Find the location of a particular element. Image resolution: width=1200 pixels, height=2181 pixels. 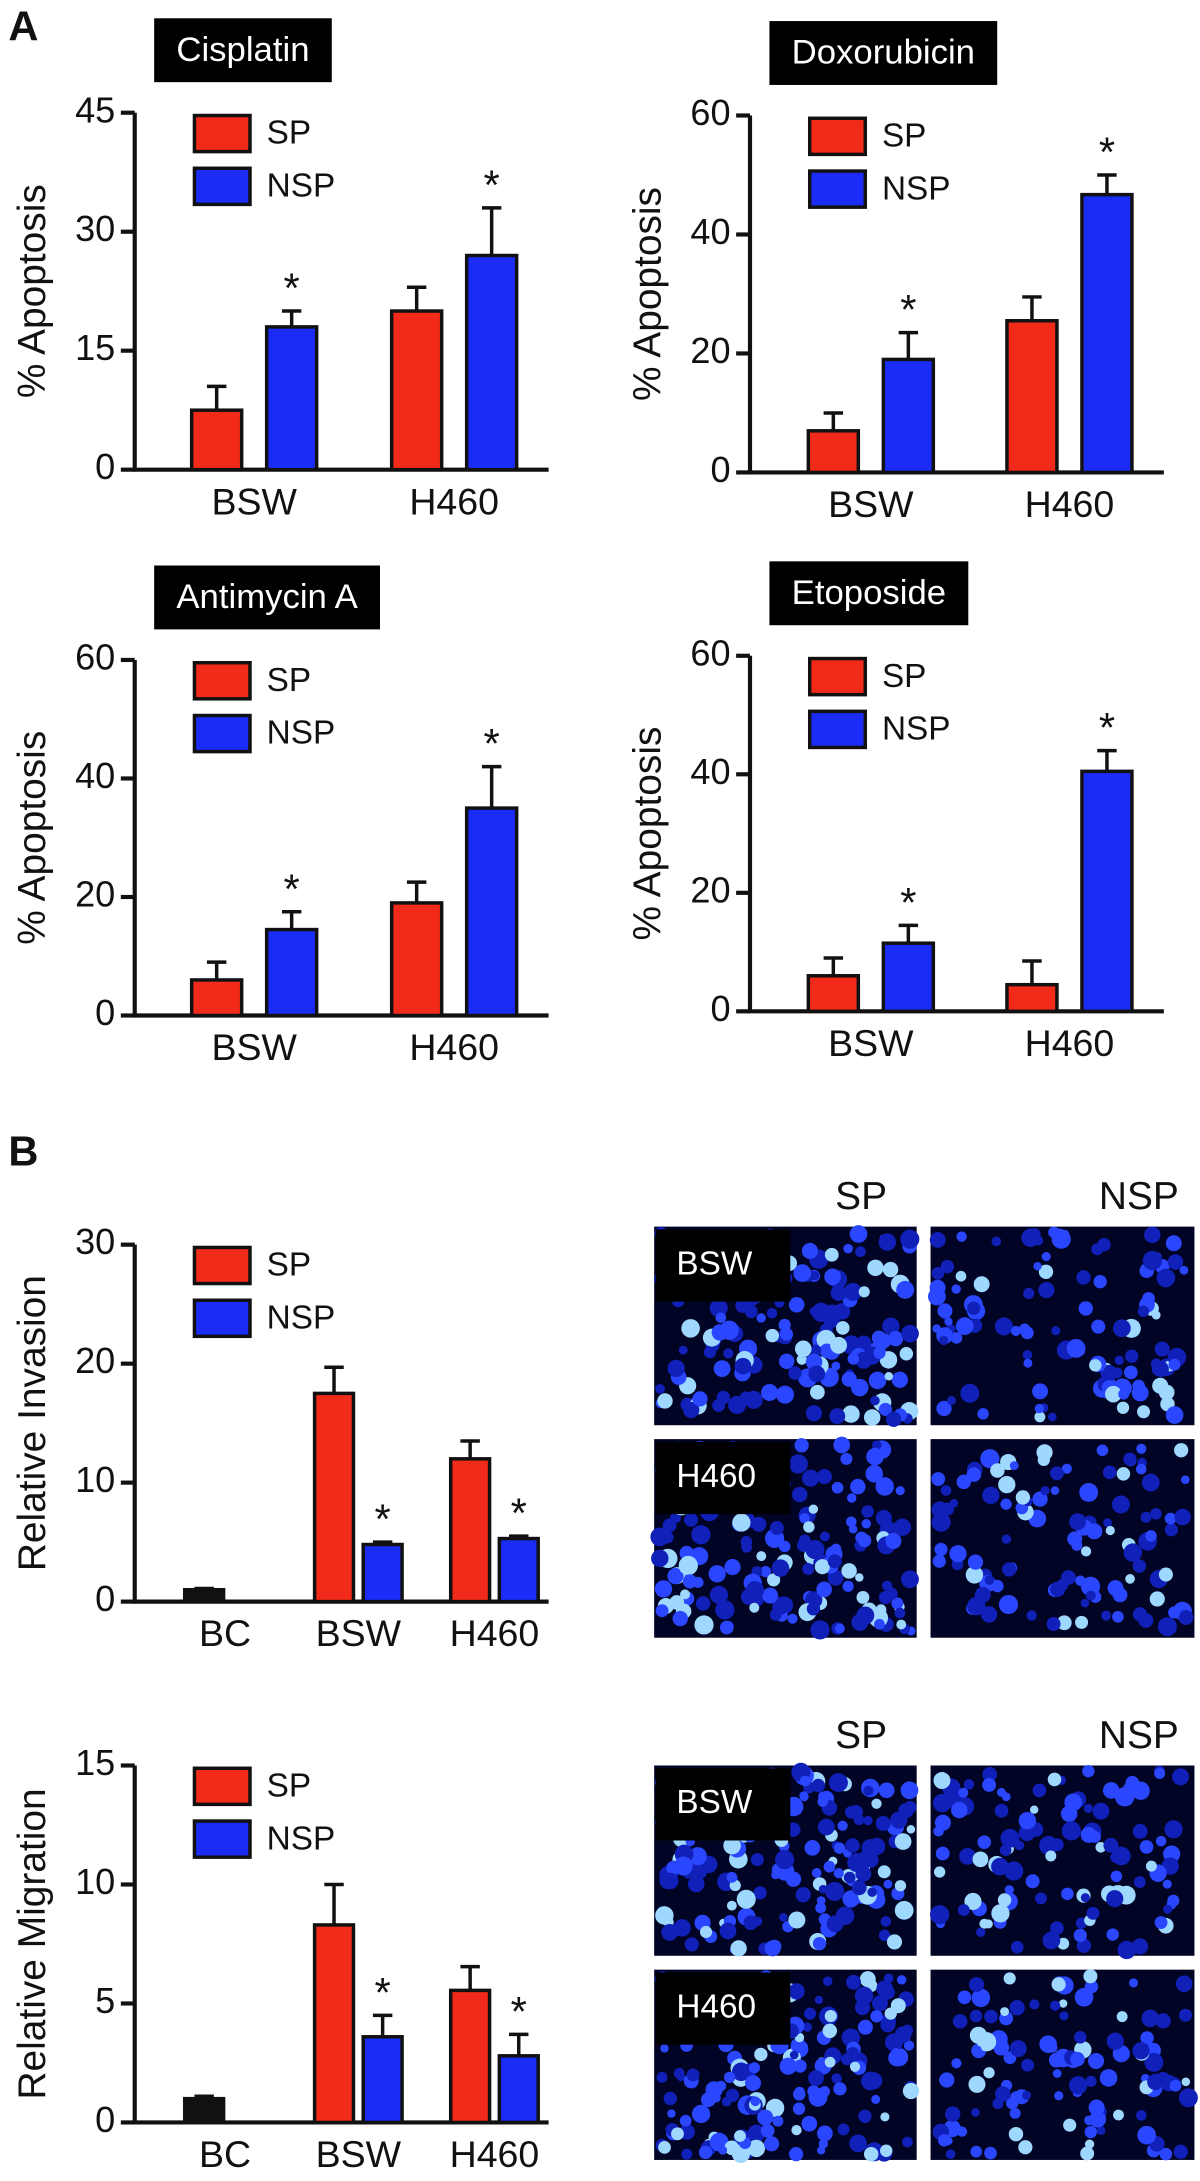

column-label: NSP is located at coordinates (1139, 1196).